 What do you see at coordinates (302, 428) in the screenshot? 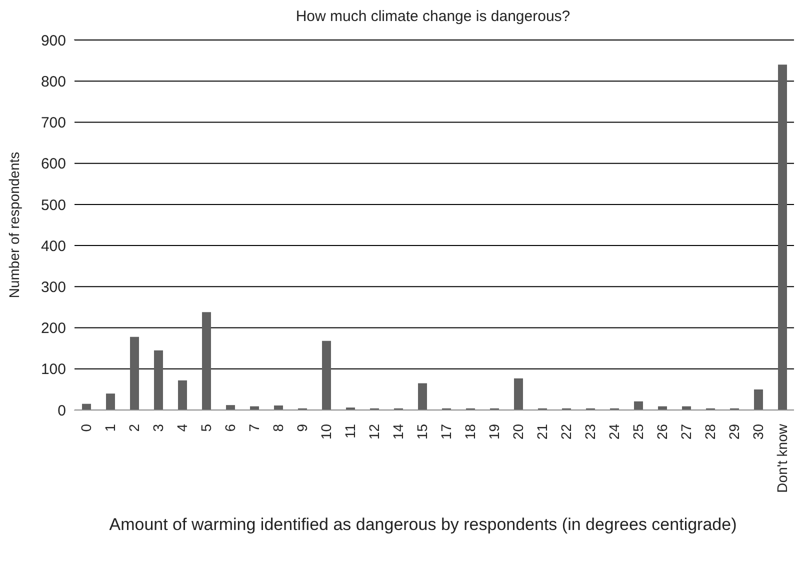
I see `x-tick-label: 9` at bounding box center [302, 428].